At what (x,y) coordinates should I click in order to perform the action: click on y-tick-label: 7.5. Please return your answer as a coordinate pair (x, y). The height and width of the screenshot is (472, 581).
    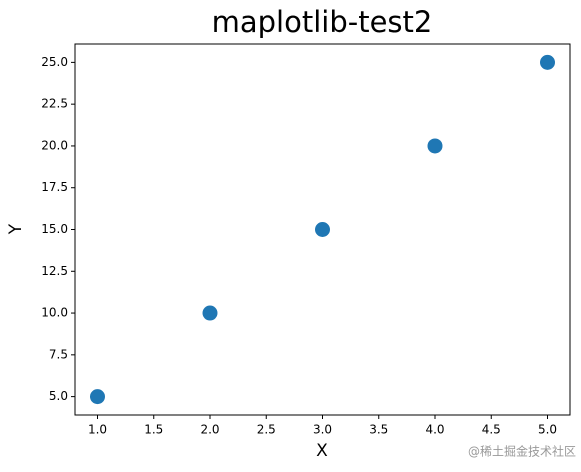
    Looking at the image, I should click on (58, 354).